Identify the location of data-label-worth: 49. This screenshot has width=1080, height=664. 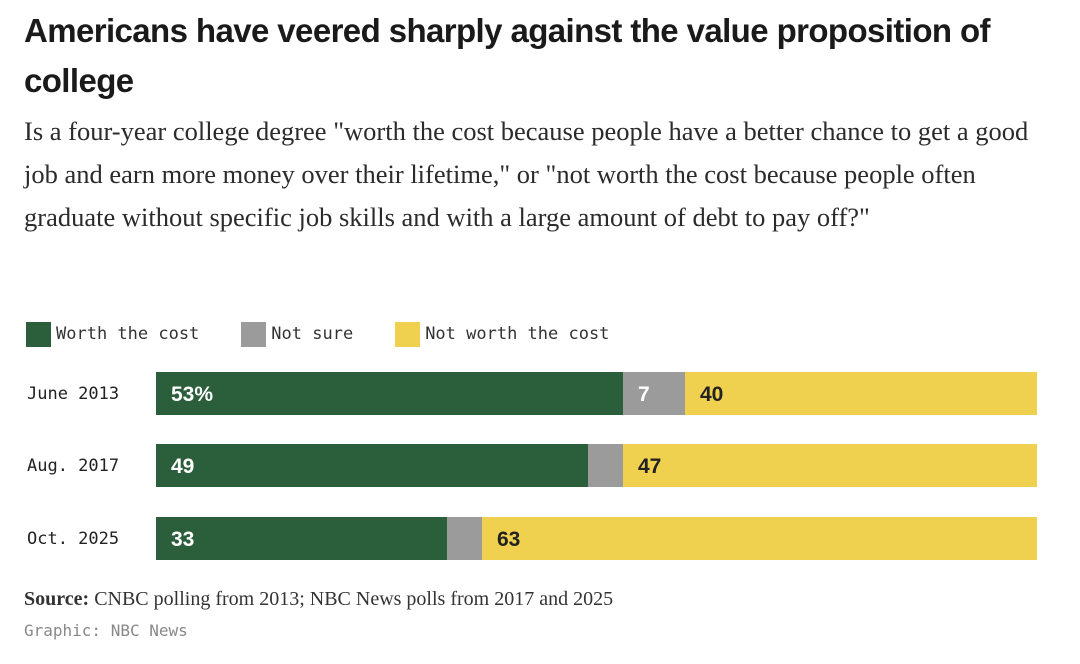
(183, 466).